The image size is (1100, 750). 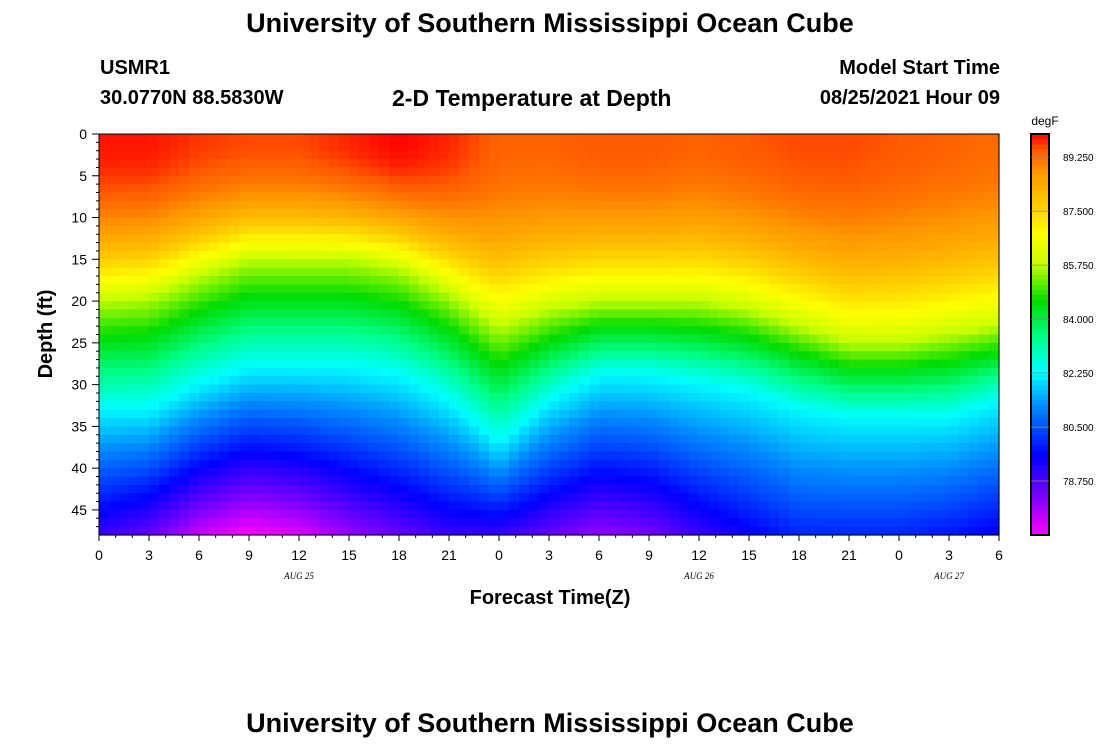 I want to click on x-tick-label: 3, so click(x=549, y=555).